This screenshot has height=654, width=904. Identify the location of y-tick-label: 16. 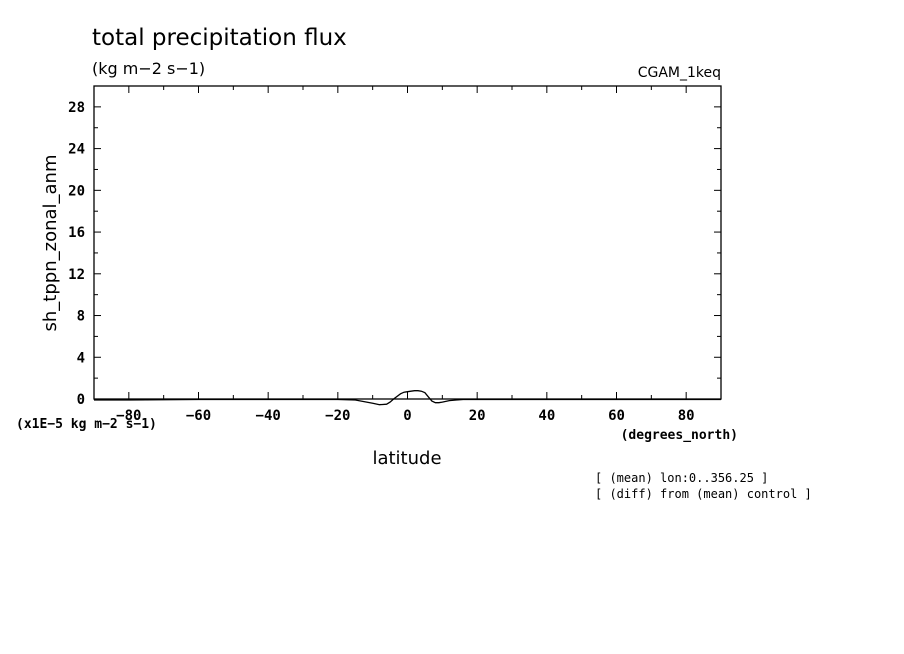
(76, 233).